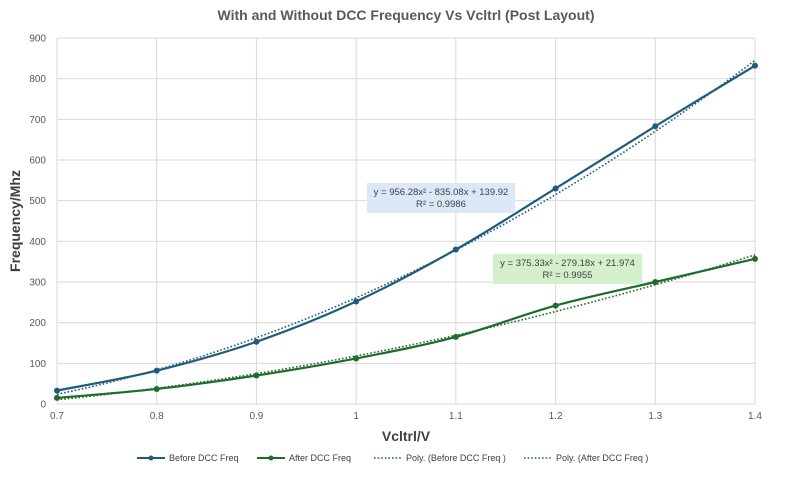 Image resolution: width=812 pixels, height=477 pixels. I want to click on y-tick-label: 900, so click(37, 39).